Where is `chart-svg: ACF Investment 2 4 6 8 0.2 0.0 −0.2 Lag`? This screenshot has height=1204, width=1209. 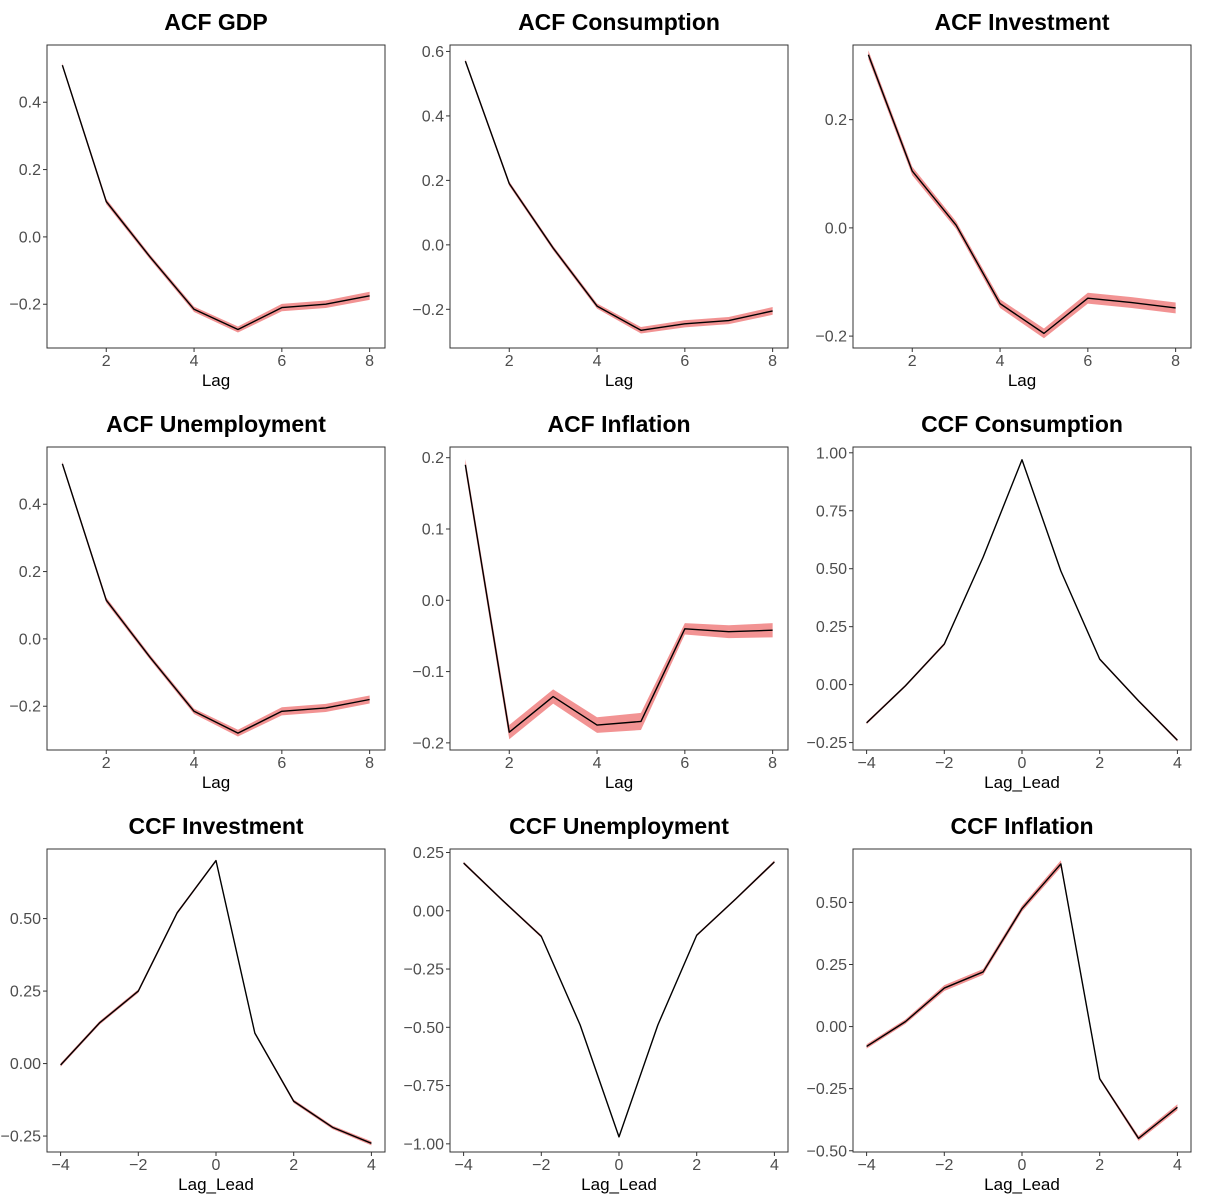 chart-svg: ACF Investment 2 4 6 8 0.2 0.0 −0.2 Lag is located at coordinates (1003, 199).